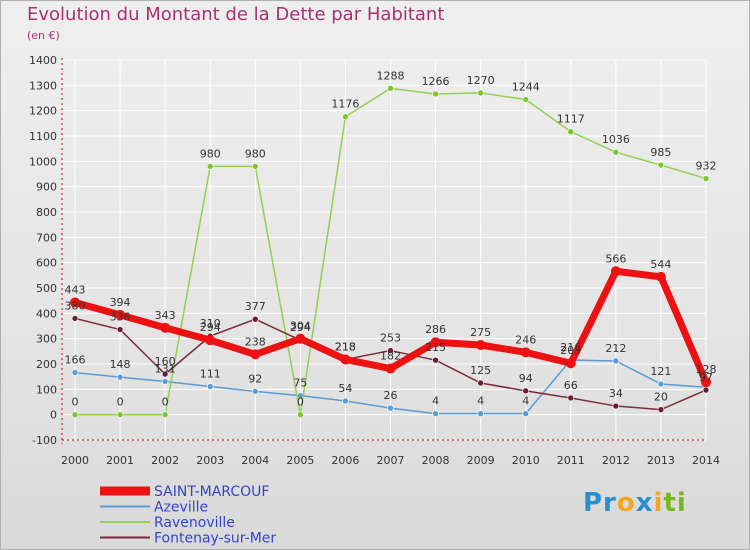 This screenshot has width=750, height=550. What do you see at coordinates (120, 302) in the screenshot?
I see `data-label: 394` at bounding box center [120, 302].